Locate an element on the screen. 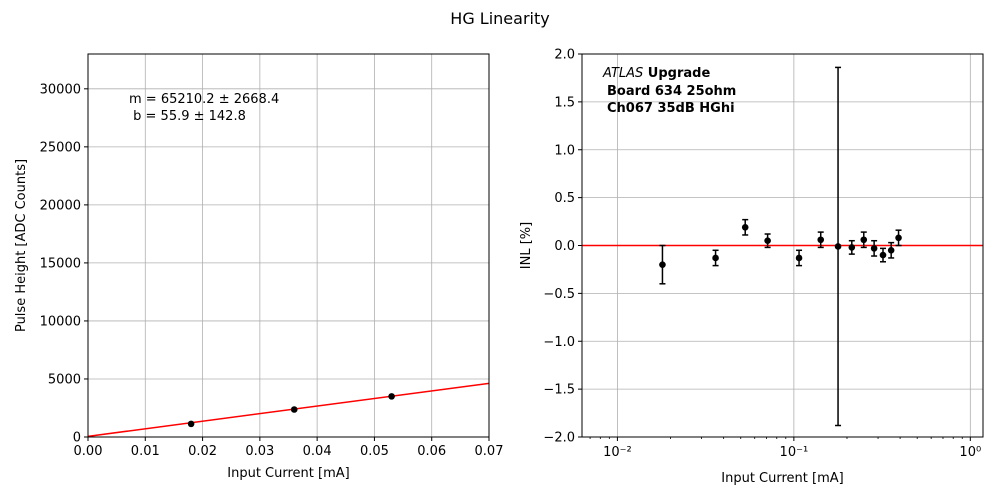 Image resolution: width=1000 pixels, height=500 pixels. left-y-tick-label: 0 is located at coordinates (77, 438).